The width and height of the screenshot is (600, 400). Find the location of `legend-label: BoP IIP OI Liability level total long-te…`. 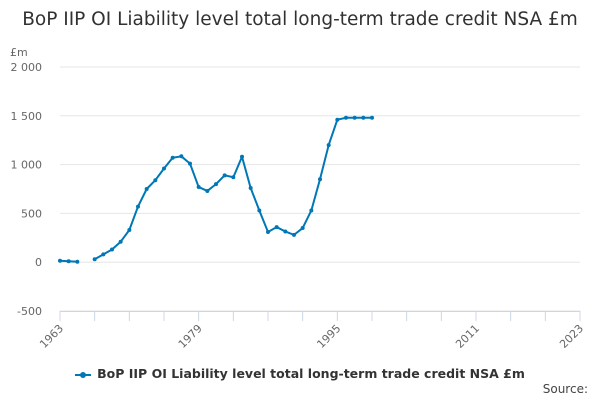

legend-label: BoP IIP OI Liability level total long-te… is located at coordinates (311, 373).